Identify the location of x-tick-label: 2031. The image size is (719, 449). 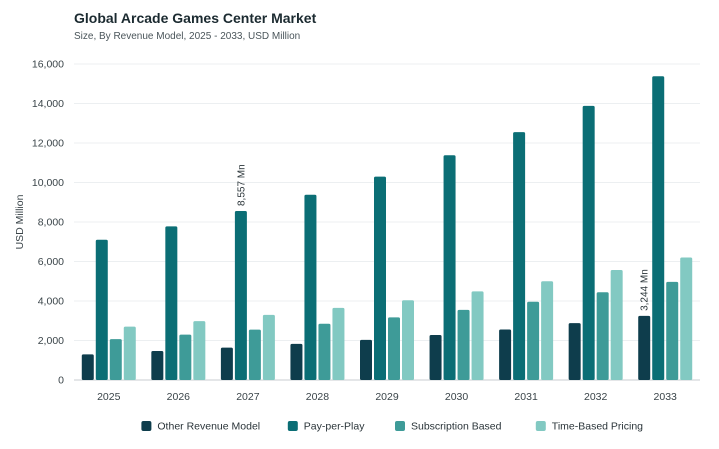
(526, 397).